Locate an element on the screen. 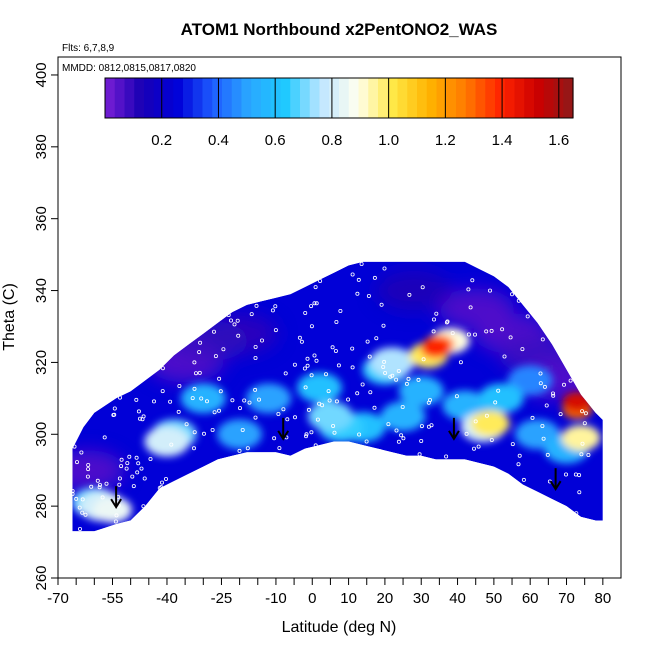 This screenshot has height=650, width=650. y-tick-label-7: 400 is located at coordinates (41, 74).